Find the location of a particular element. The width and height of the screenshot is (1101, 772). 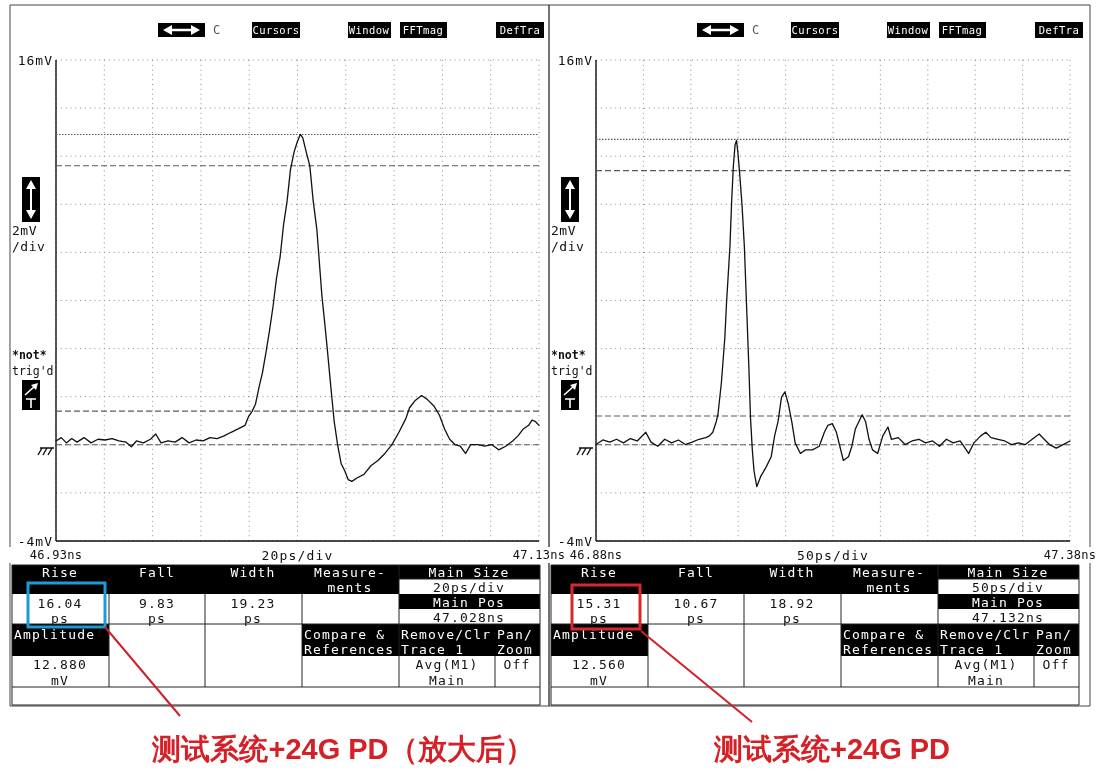

x-tick-label: 46.93ns is located at coordinates (56, 555).